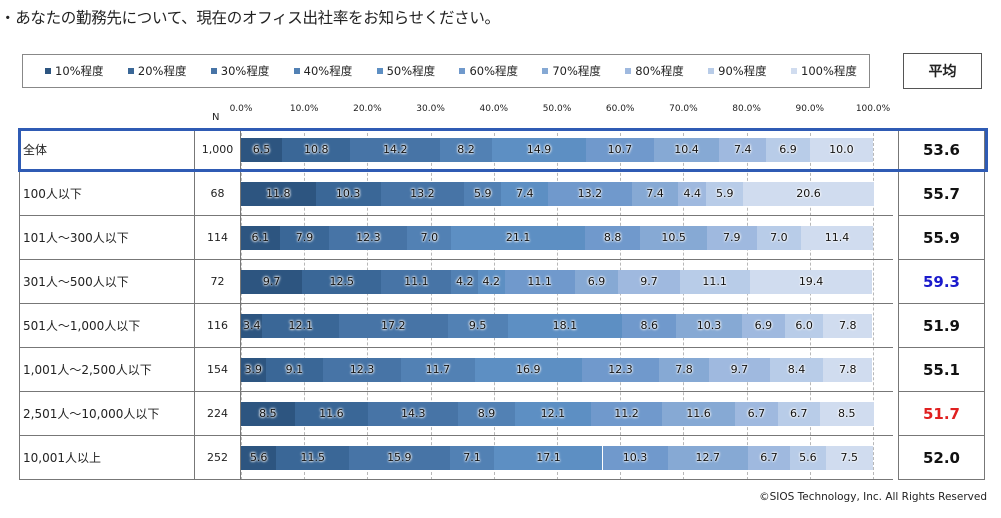 The image size is (1001, 518). I want to click on legend-item: 60%程度, so click(488, 71).